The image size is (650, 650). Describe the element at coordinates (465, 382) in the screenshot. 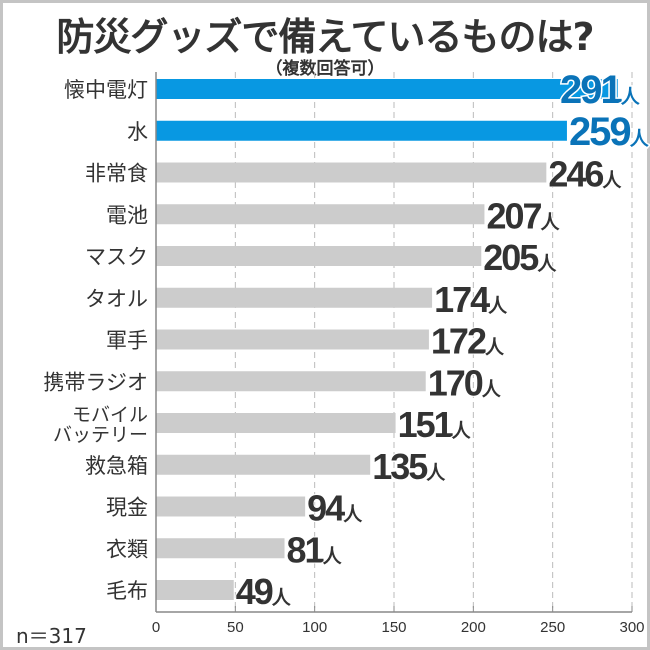

I see `value-label: 170人` at that location.